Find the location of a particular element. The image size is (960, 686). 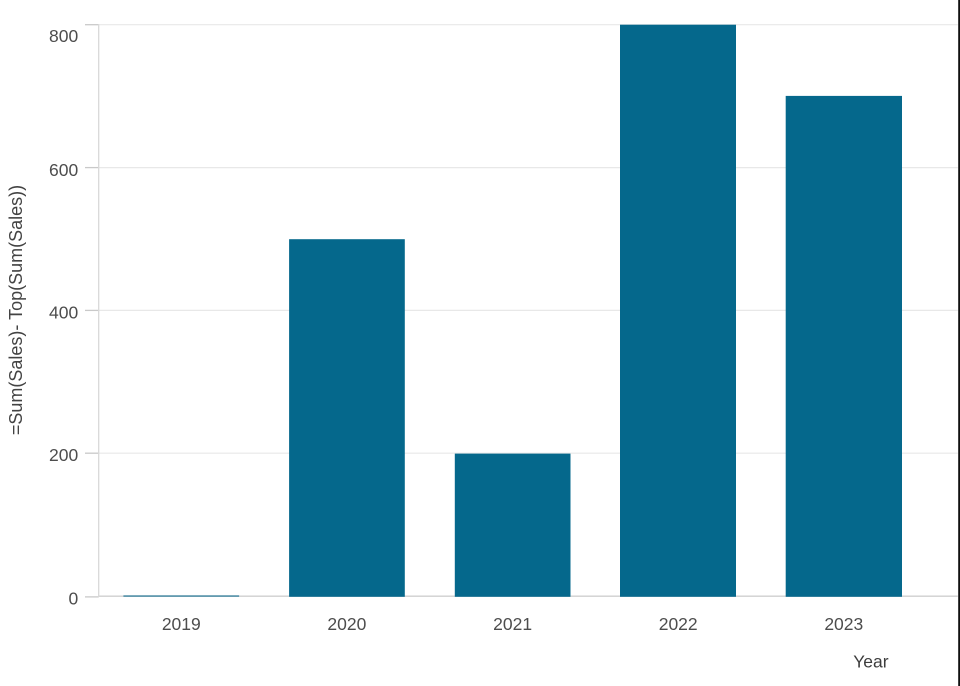

svg-text: 600 is located at coordinates (63, 170).